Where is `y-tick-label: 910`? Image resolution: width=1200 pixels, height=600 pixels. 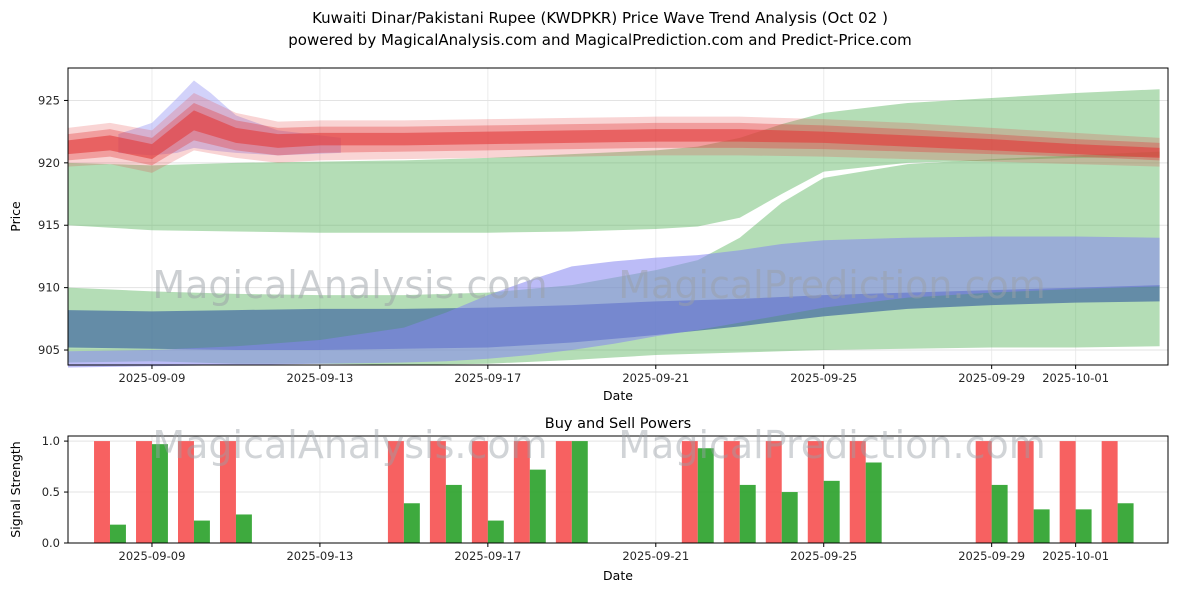 y-tick-label: 910 is located at coordinates (49, 288).